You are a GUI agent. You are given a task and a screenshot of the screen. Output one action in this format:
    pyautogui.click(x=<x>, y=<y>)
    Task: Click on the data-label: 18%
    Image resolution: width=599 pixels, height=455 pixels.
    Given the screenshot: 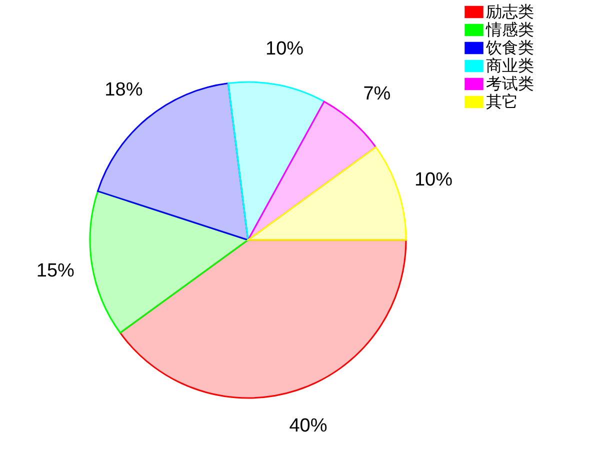 What is the action you would take?
    pyautogui.click(x=123, y=90)
    